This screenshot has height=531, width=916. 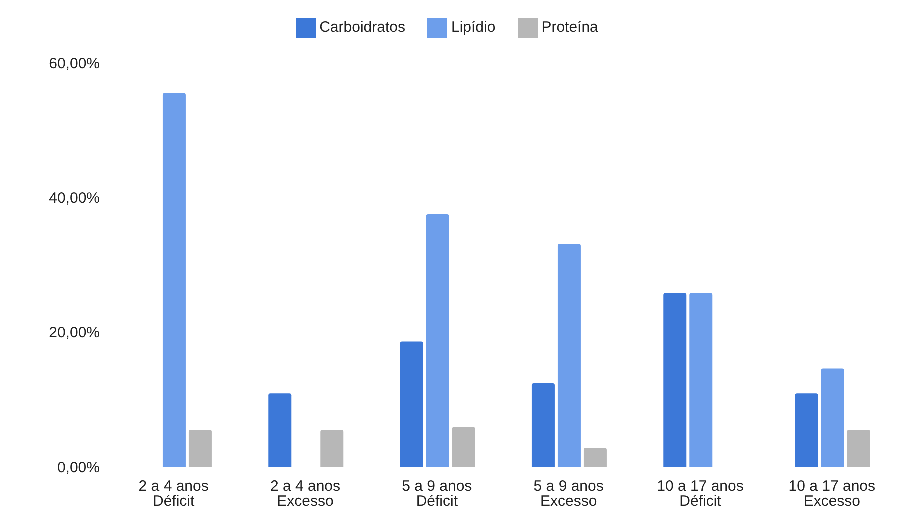 I want to click on x-tick-label: 5 a 9 anos Déficit, so click(x=437, y=494).